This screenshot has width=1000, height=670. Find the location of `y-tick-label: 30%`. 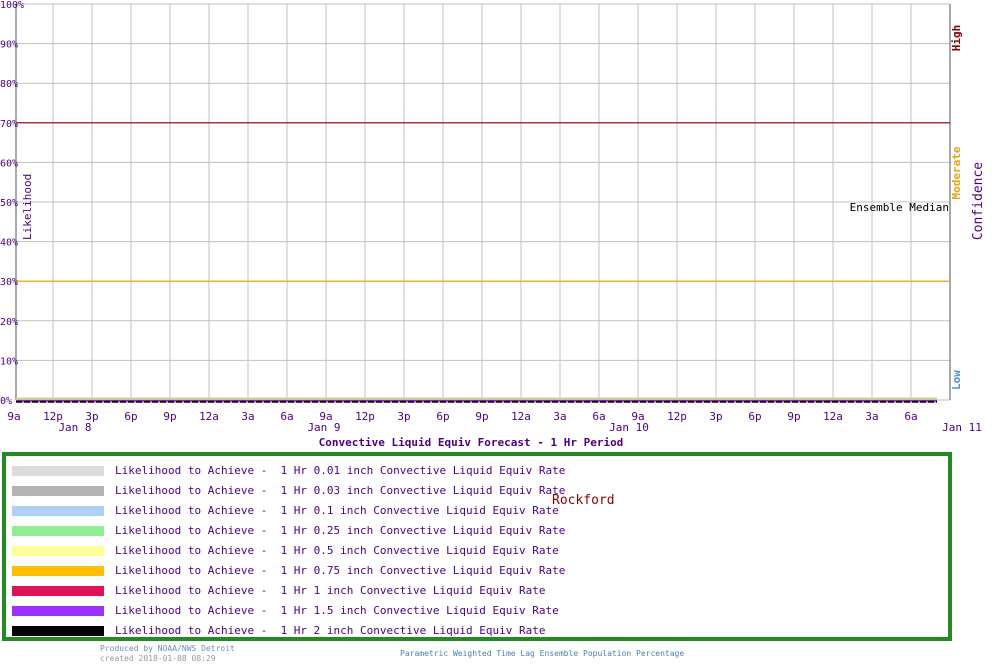

y-tick-label: 30% is located at coordinates (9, 282).